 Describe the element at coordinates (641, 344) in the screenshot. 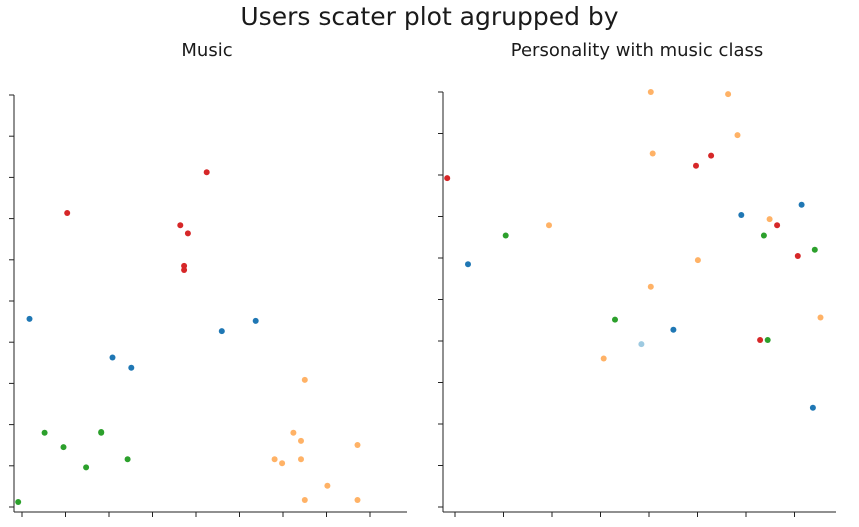

I see `scatter-point-lightblue` at that location.